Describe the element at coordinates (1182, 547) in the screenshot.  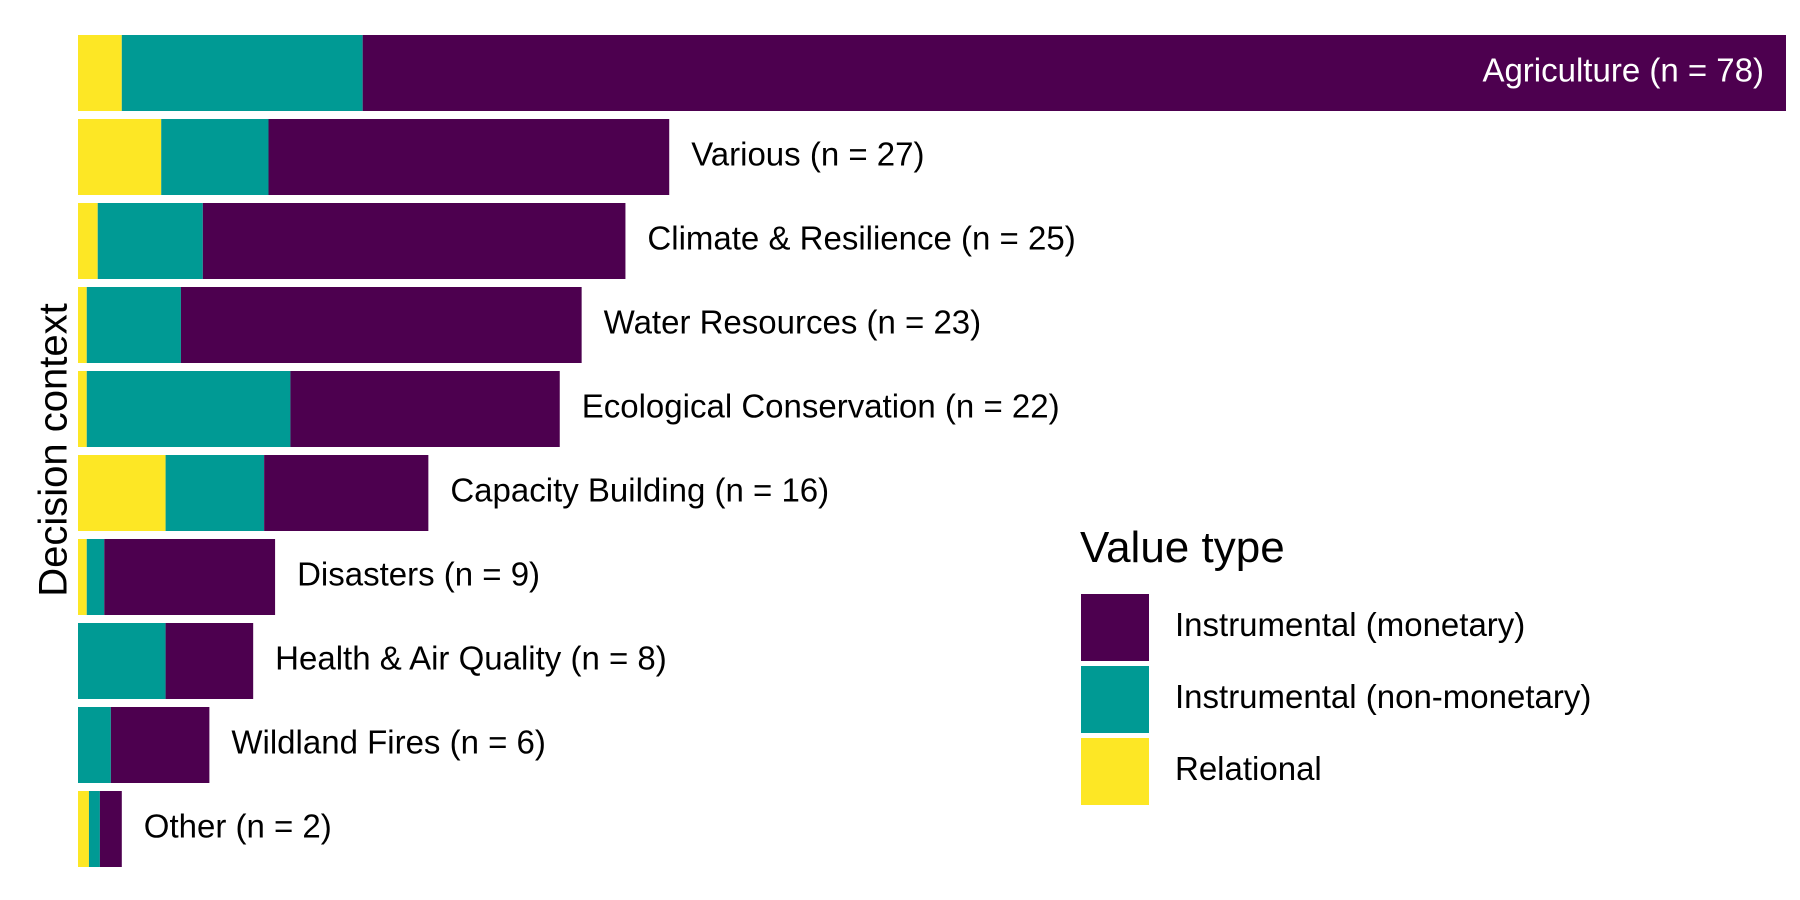
I see `legend-title: Value type` at that location.